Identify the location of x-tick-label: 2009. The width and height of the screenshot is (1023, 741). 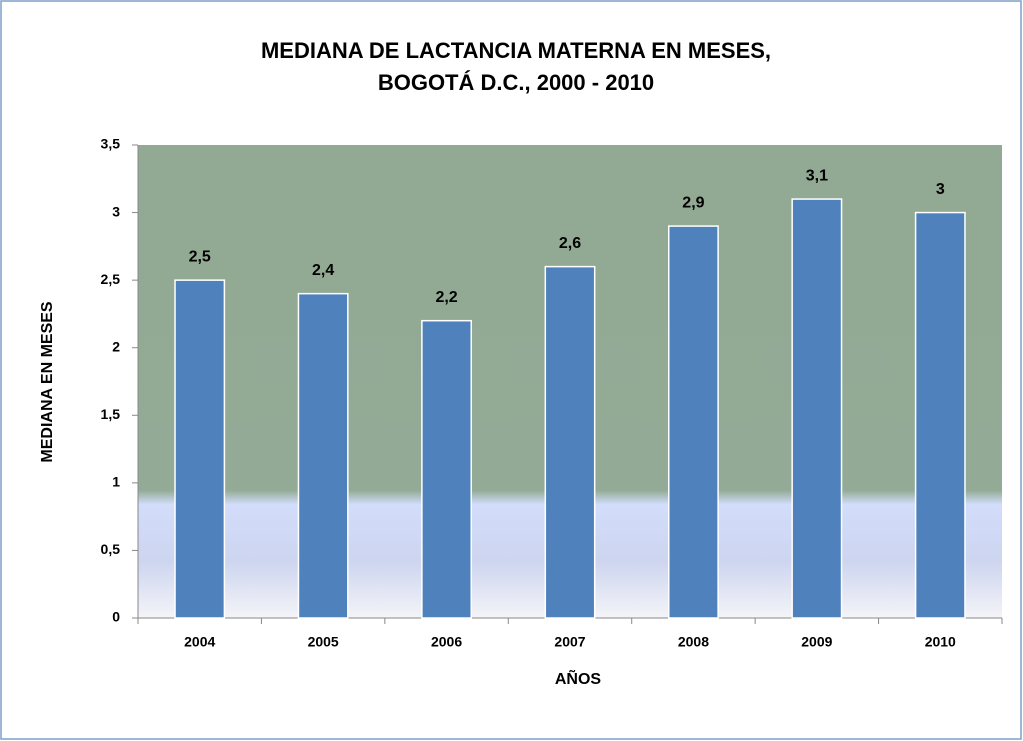
(816, 642).